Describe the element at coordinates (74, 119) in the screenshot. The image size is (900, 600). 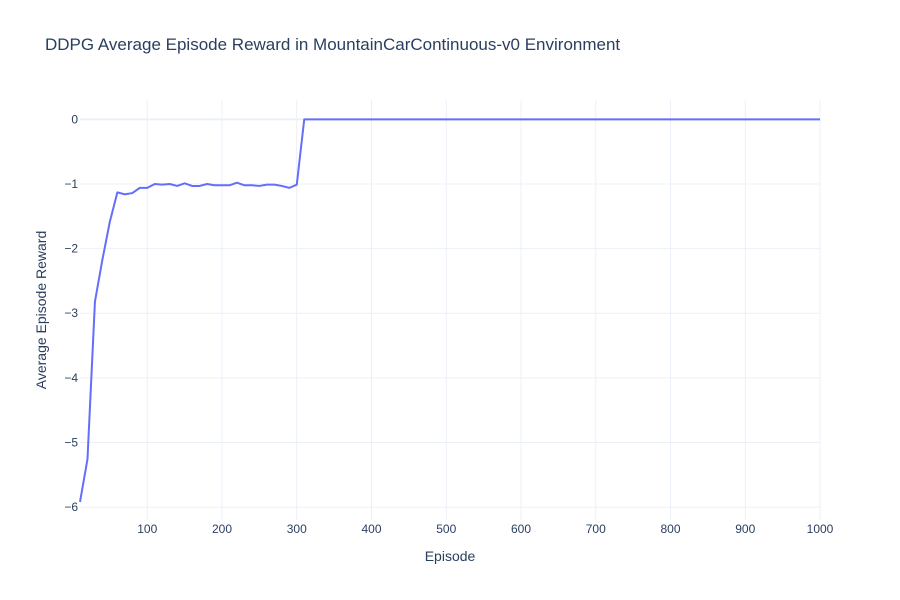
I see `y-tick-label: 0` at that location.